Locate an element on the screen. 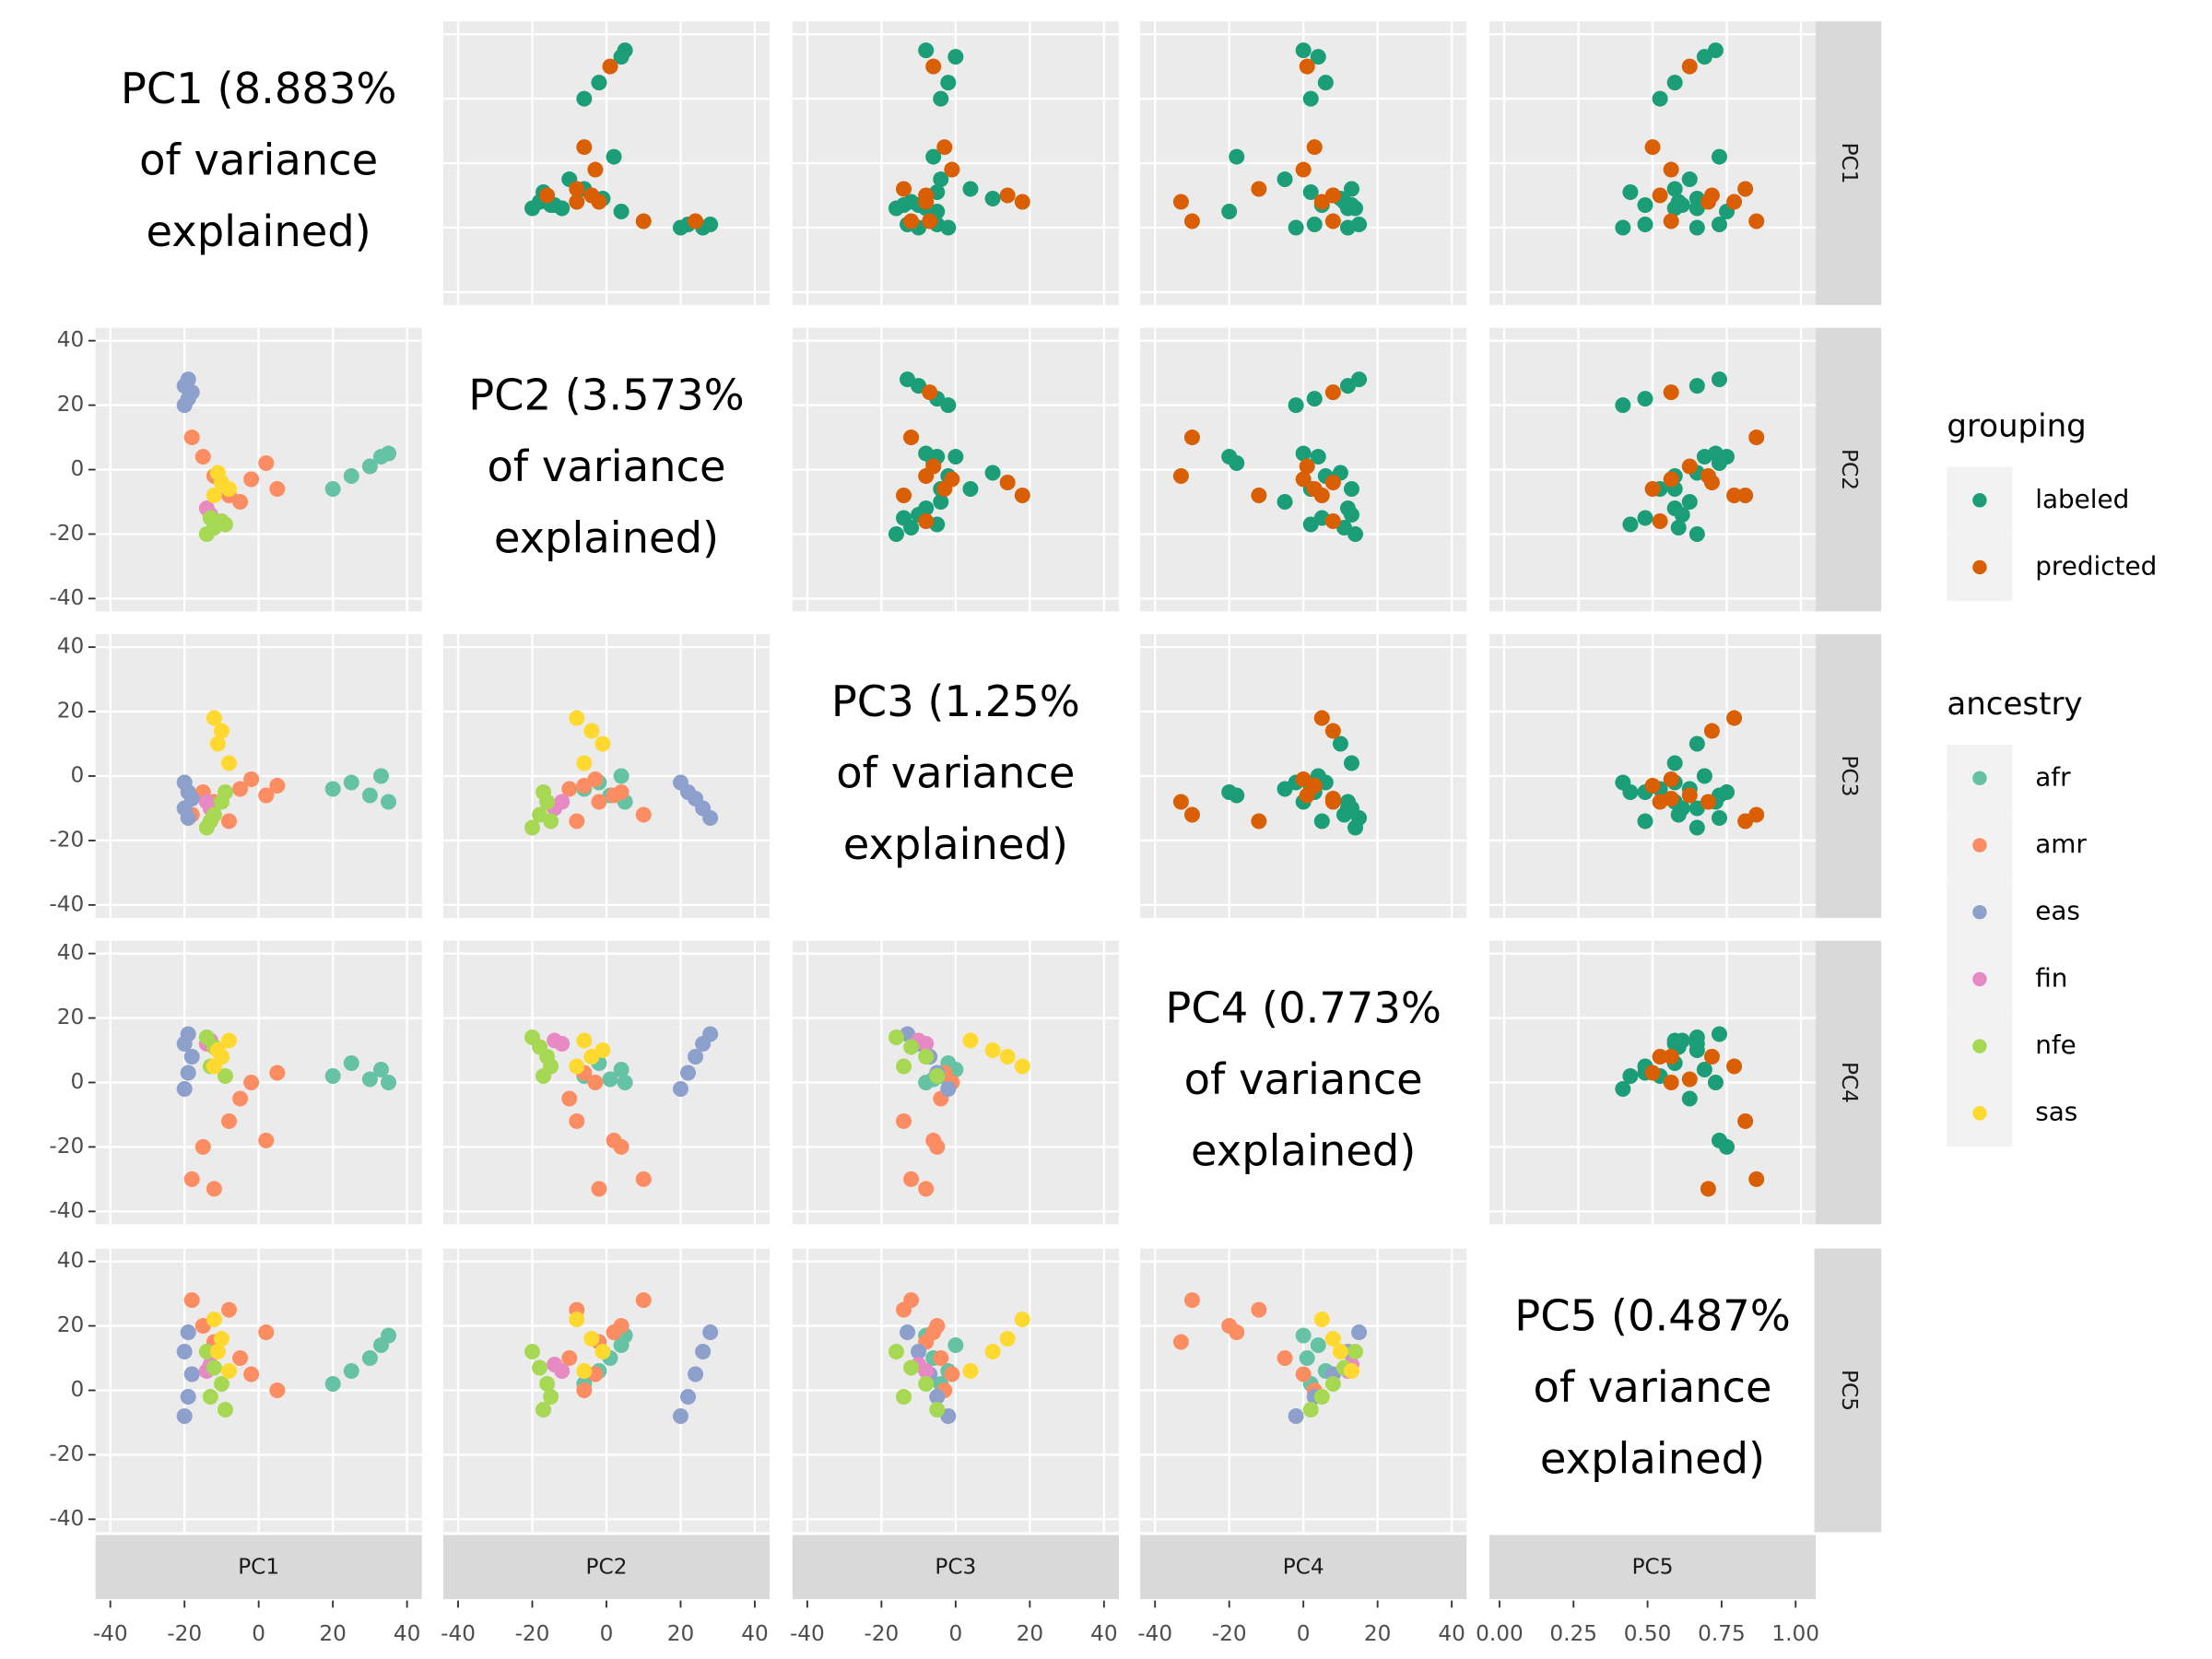 This screenshot has width=2212, height=1659. column-strip-label: PC3 is located at coordinates (955, 1567).